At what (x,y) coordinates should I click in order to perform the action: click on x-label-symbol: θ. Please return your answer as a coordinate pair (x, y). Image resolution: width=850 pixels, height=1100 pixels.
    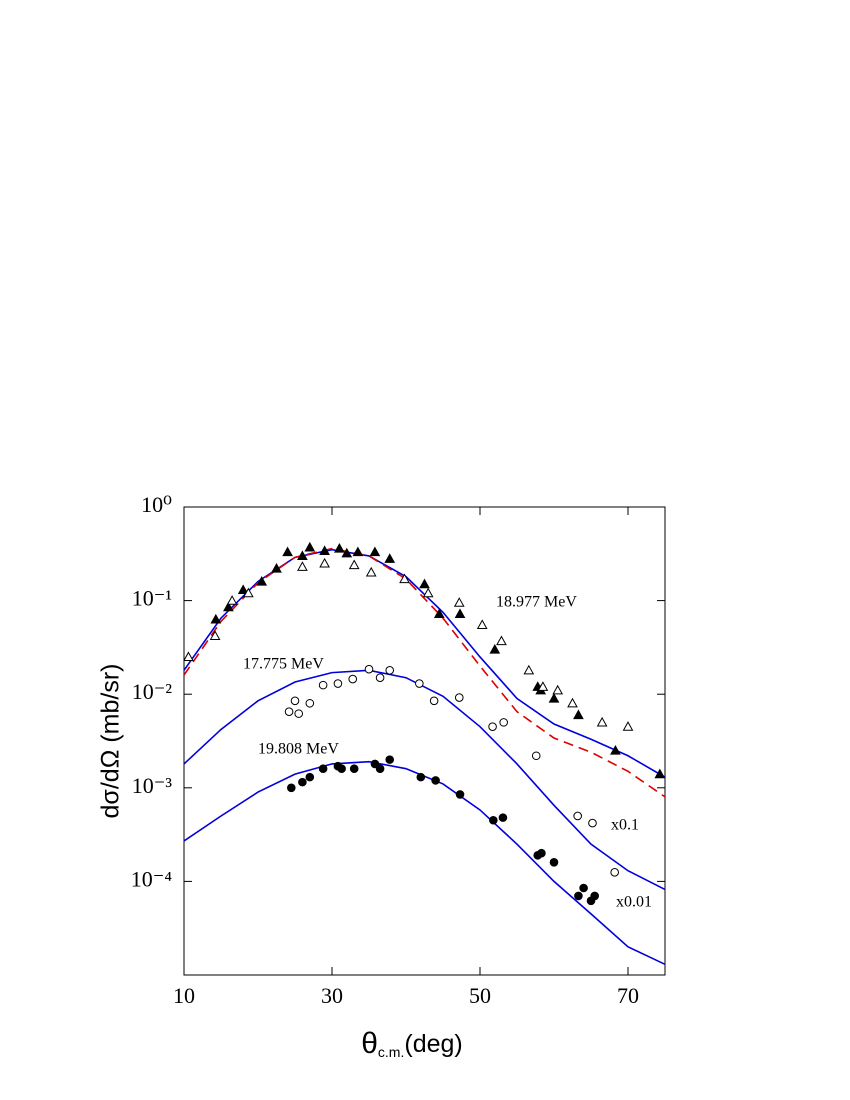
    Looking at the image, I should click on (369, 1043).